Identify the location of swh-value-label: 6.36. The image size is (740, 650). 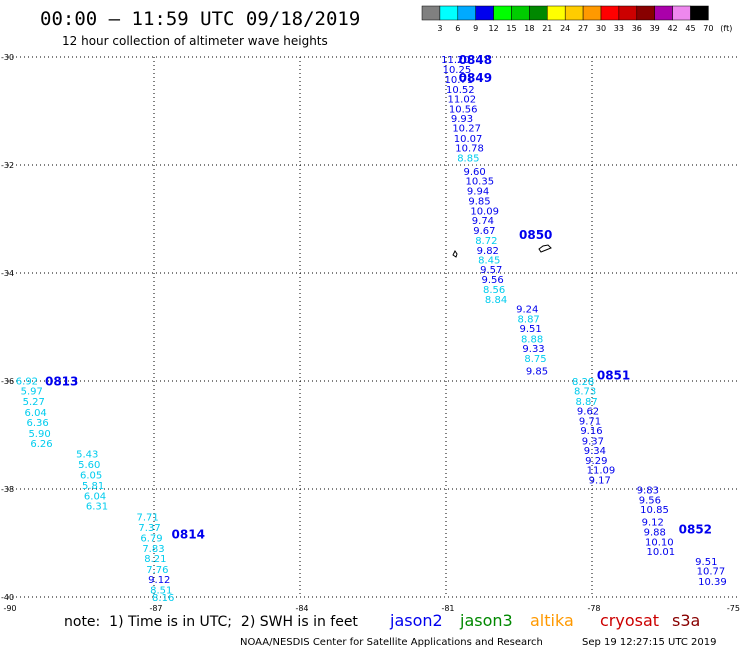
(37, 423).